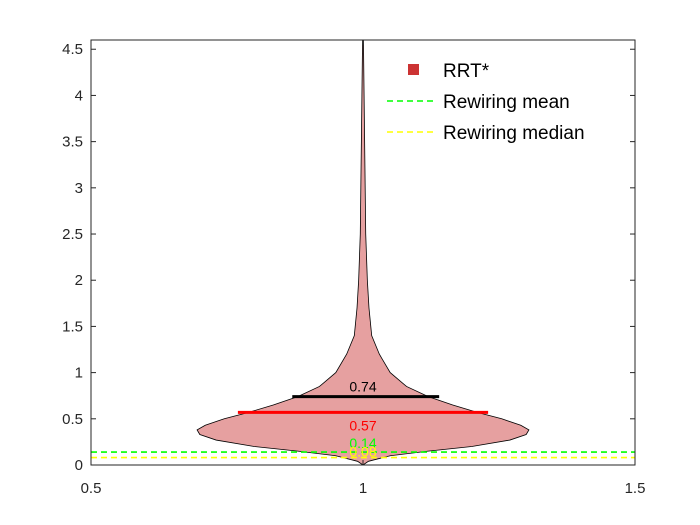 This screenshot has width=700, height=525. What do you see at coordinates (514, 133) in the screenshot?
I see `legend-label: Rewiring median` at bounding box center [514, 133].